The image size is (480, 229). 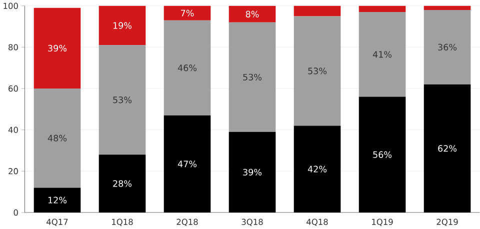 I want to click on data-label: 47%, so click(x=187, y=164).